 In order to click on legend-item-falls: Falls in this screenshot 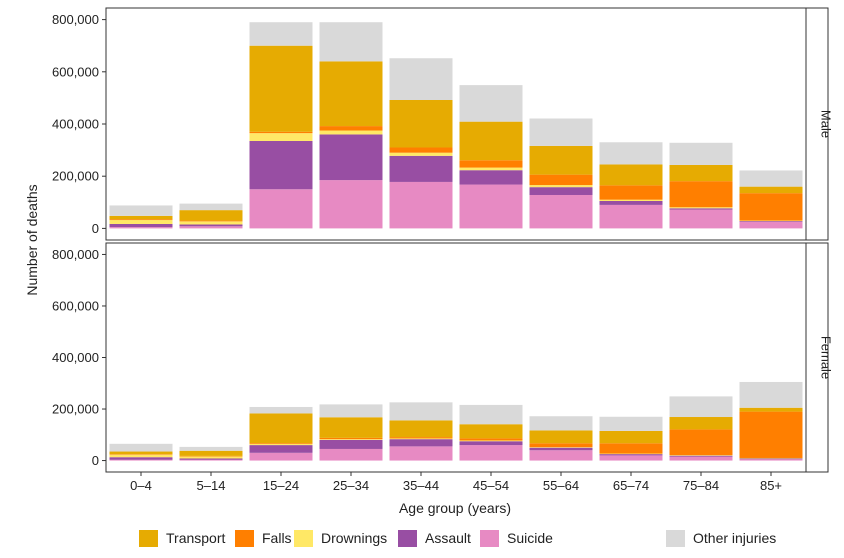, I will do `click(263, 538)`.